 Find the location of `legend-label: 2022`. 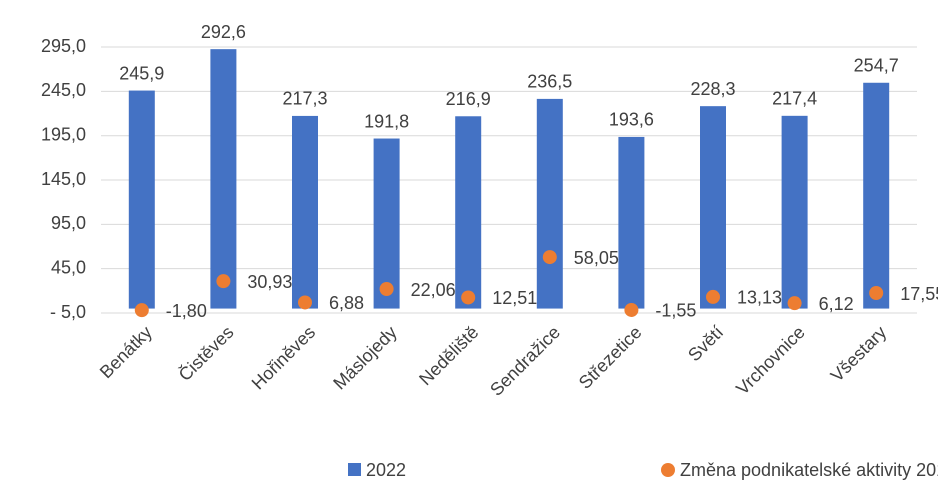

legend-label: 2022 is located at coordinates (386, 470).